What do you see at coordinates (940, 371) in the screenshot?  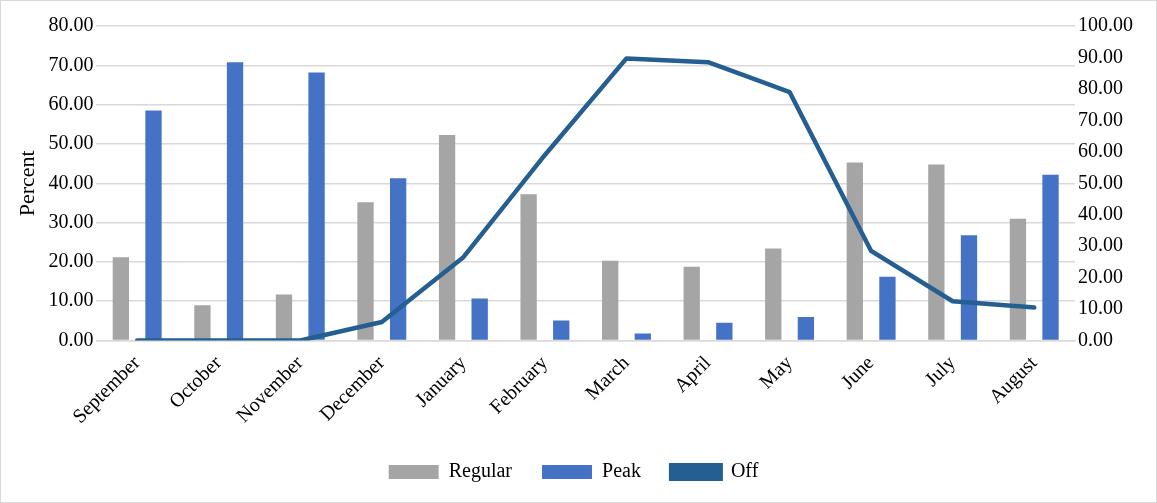 I see `x-tick-label: July` at bounding box center [940, 371].